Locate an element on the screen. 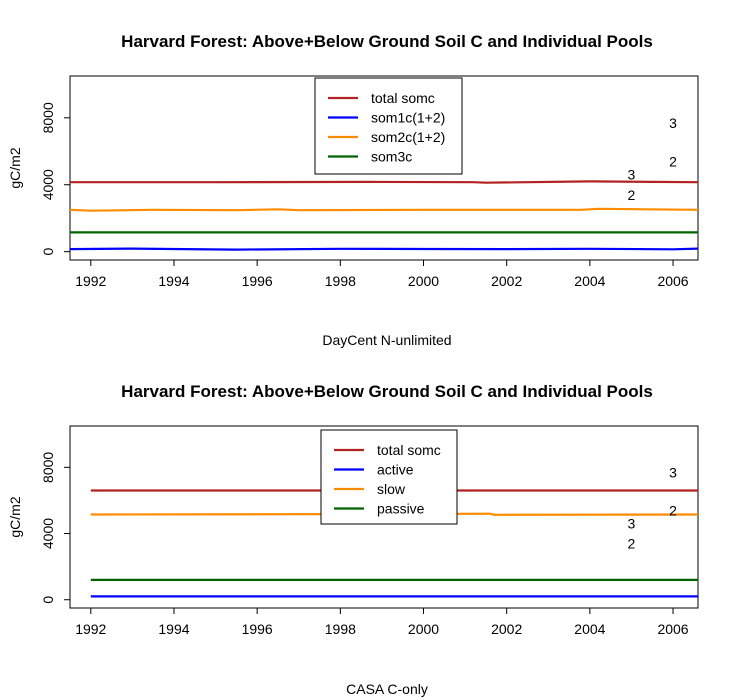 Image resolution: width=739 pixels, height=700 pixels. x-axis-label: CASA C-only is located at coordinates (387, 689).